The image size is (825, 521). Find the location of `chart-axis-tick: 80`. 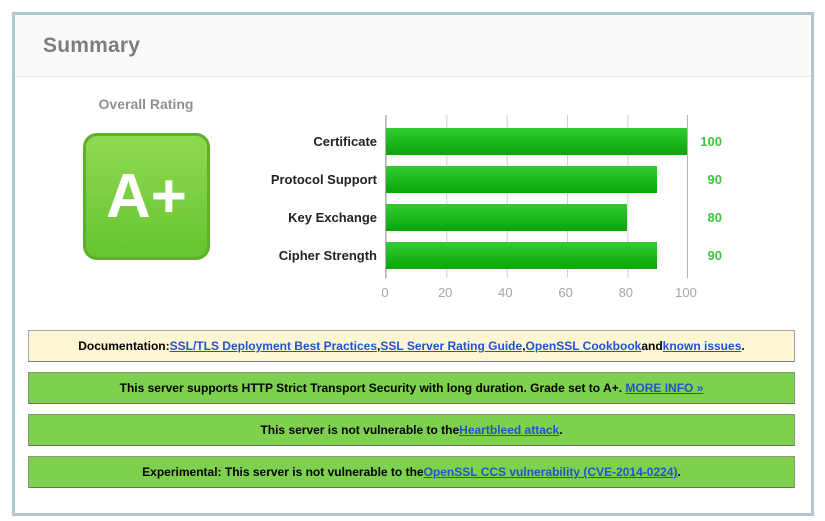

chart-axis-tick: 80 is located at coordinates (626, 292).